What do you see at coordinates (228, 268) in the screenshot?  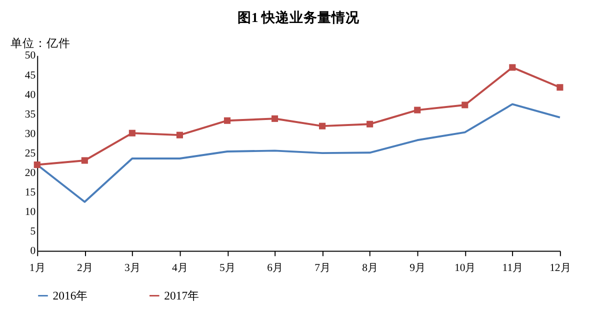 I see `x-tick-label: 5月` at bounding box center [228, 268].